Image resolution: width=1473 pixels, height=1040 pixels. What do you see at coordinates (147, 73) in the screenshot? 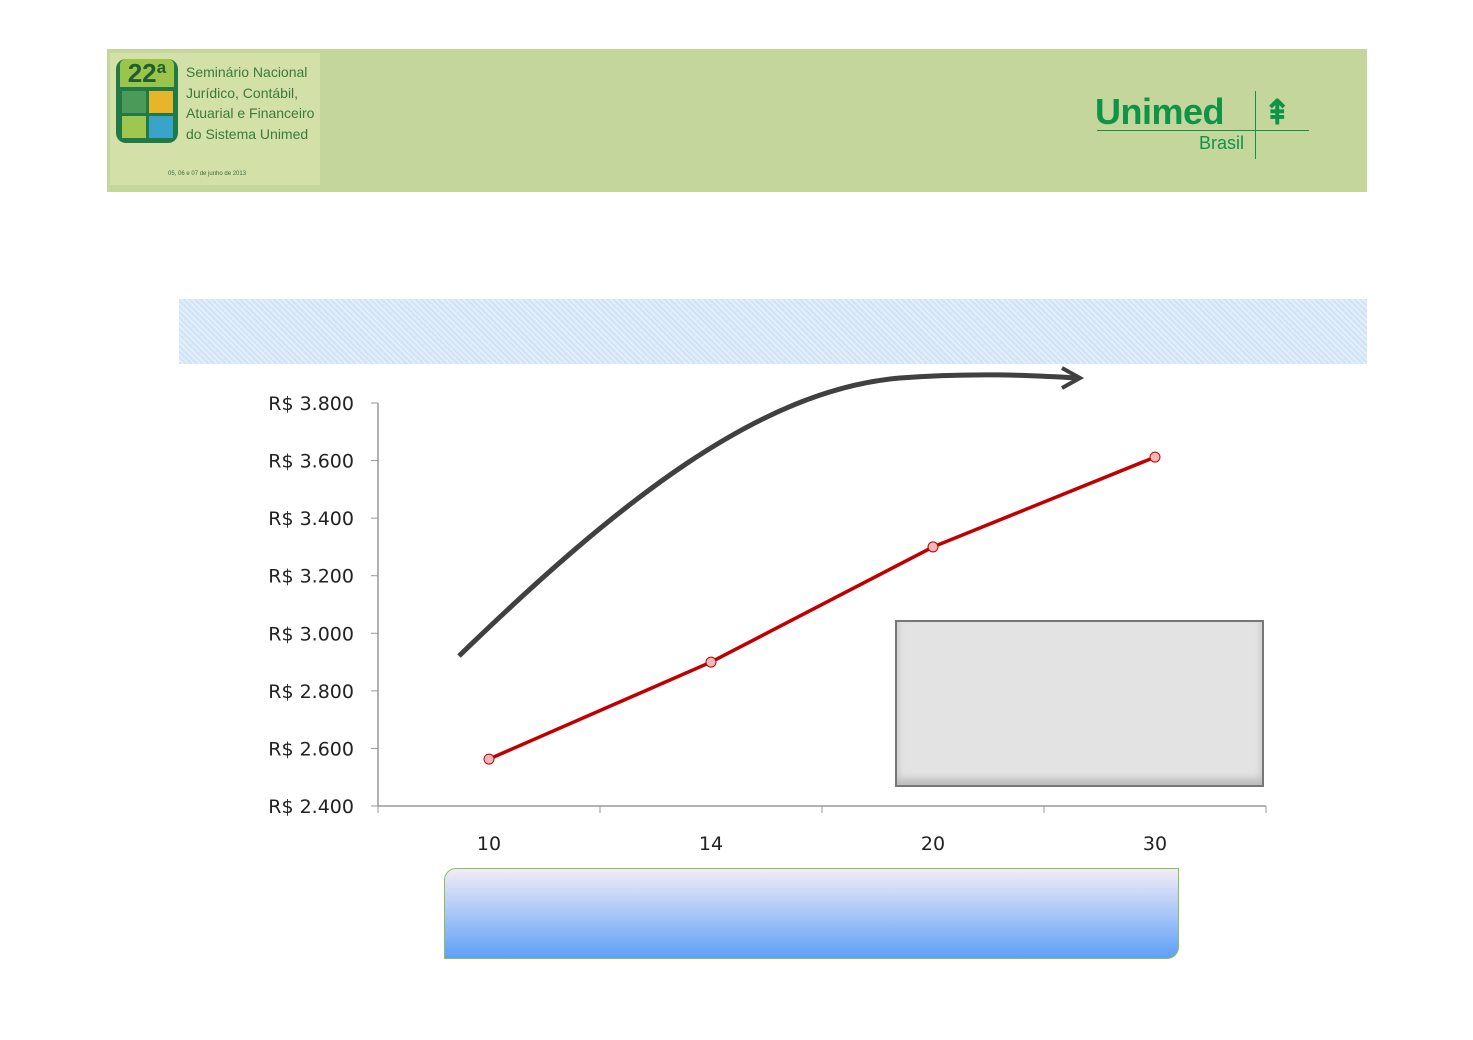
I see `edition-number: 22ª` at bounding box center [147, 73].